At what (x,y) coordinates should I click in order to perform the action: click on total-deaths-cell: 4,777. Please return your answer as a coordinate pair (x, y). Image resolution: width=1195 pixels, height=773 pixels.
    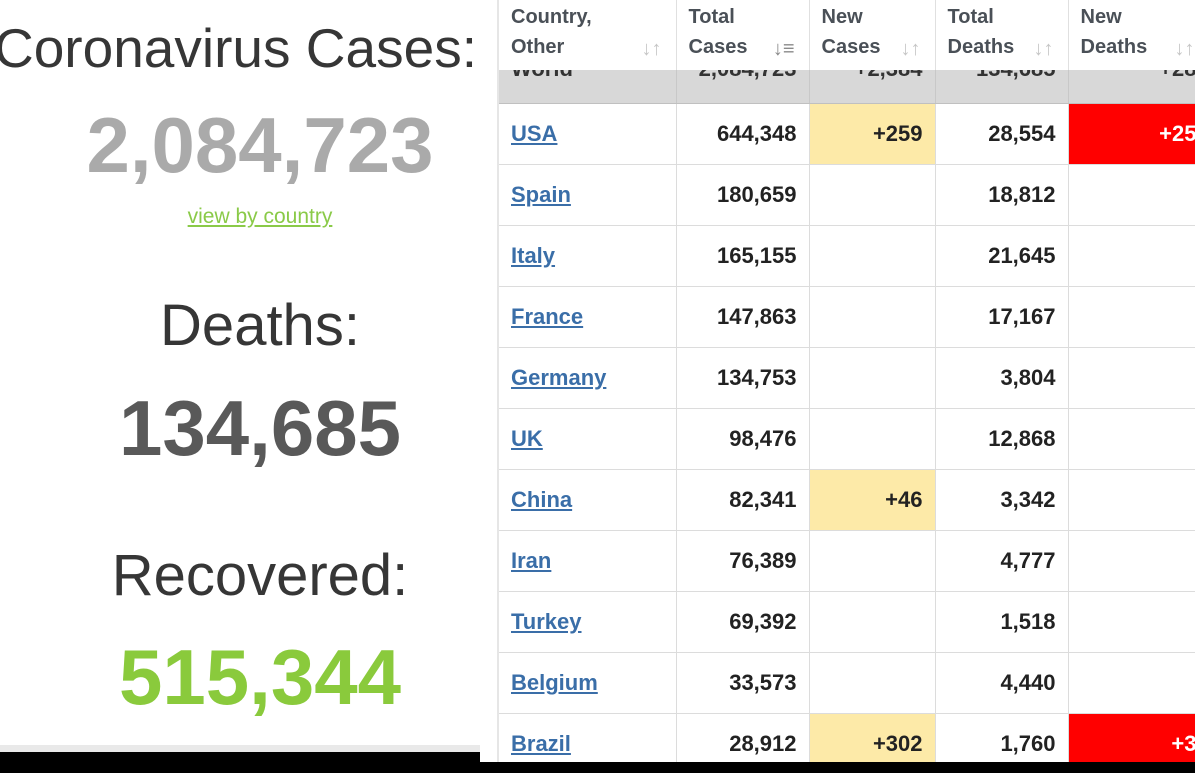
    Looking at the image, I should click on (1002, 561).